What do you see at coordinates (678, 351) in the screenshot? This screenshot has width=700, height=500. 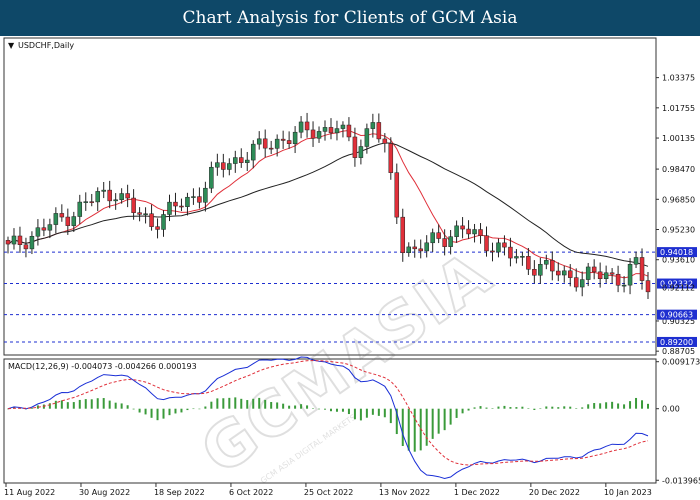 I see `price-tick-label: 0.88705` at bounding box center [678, 351].